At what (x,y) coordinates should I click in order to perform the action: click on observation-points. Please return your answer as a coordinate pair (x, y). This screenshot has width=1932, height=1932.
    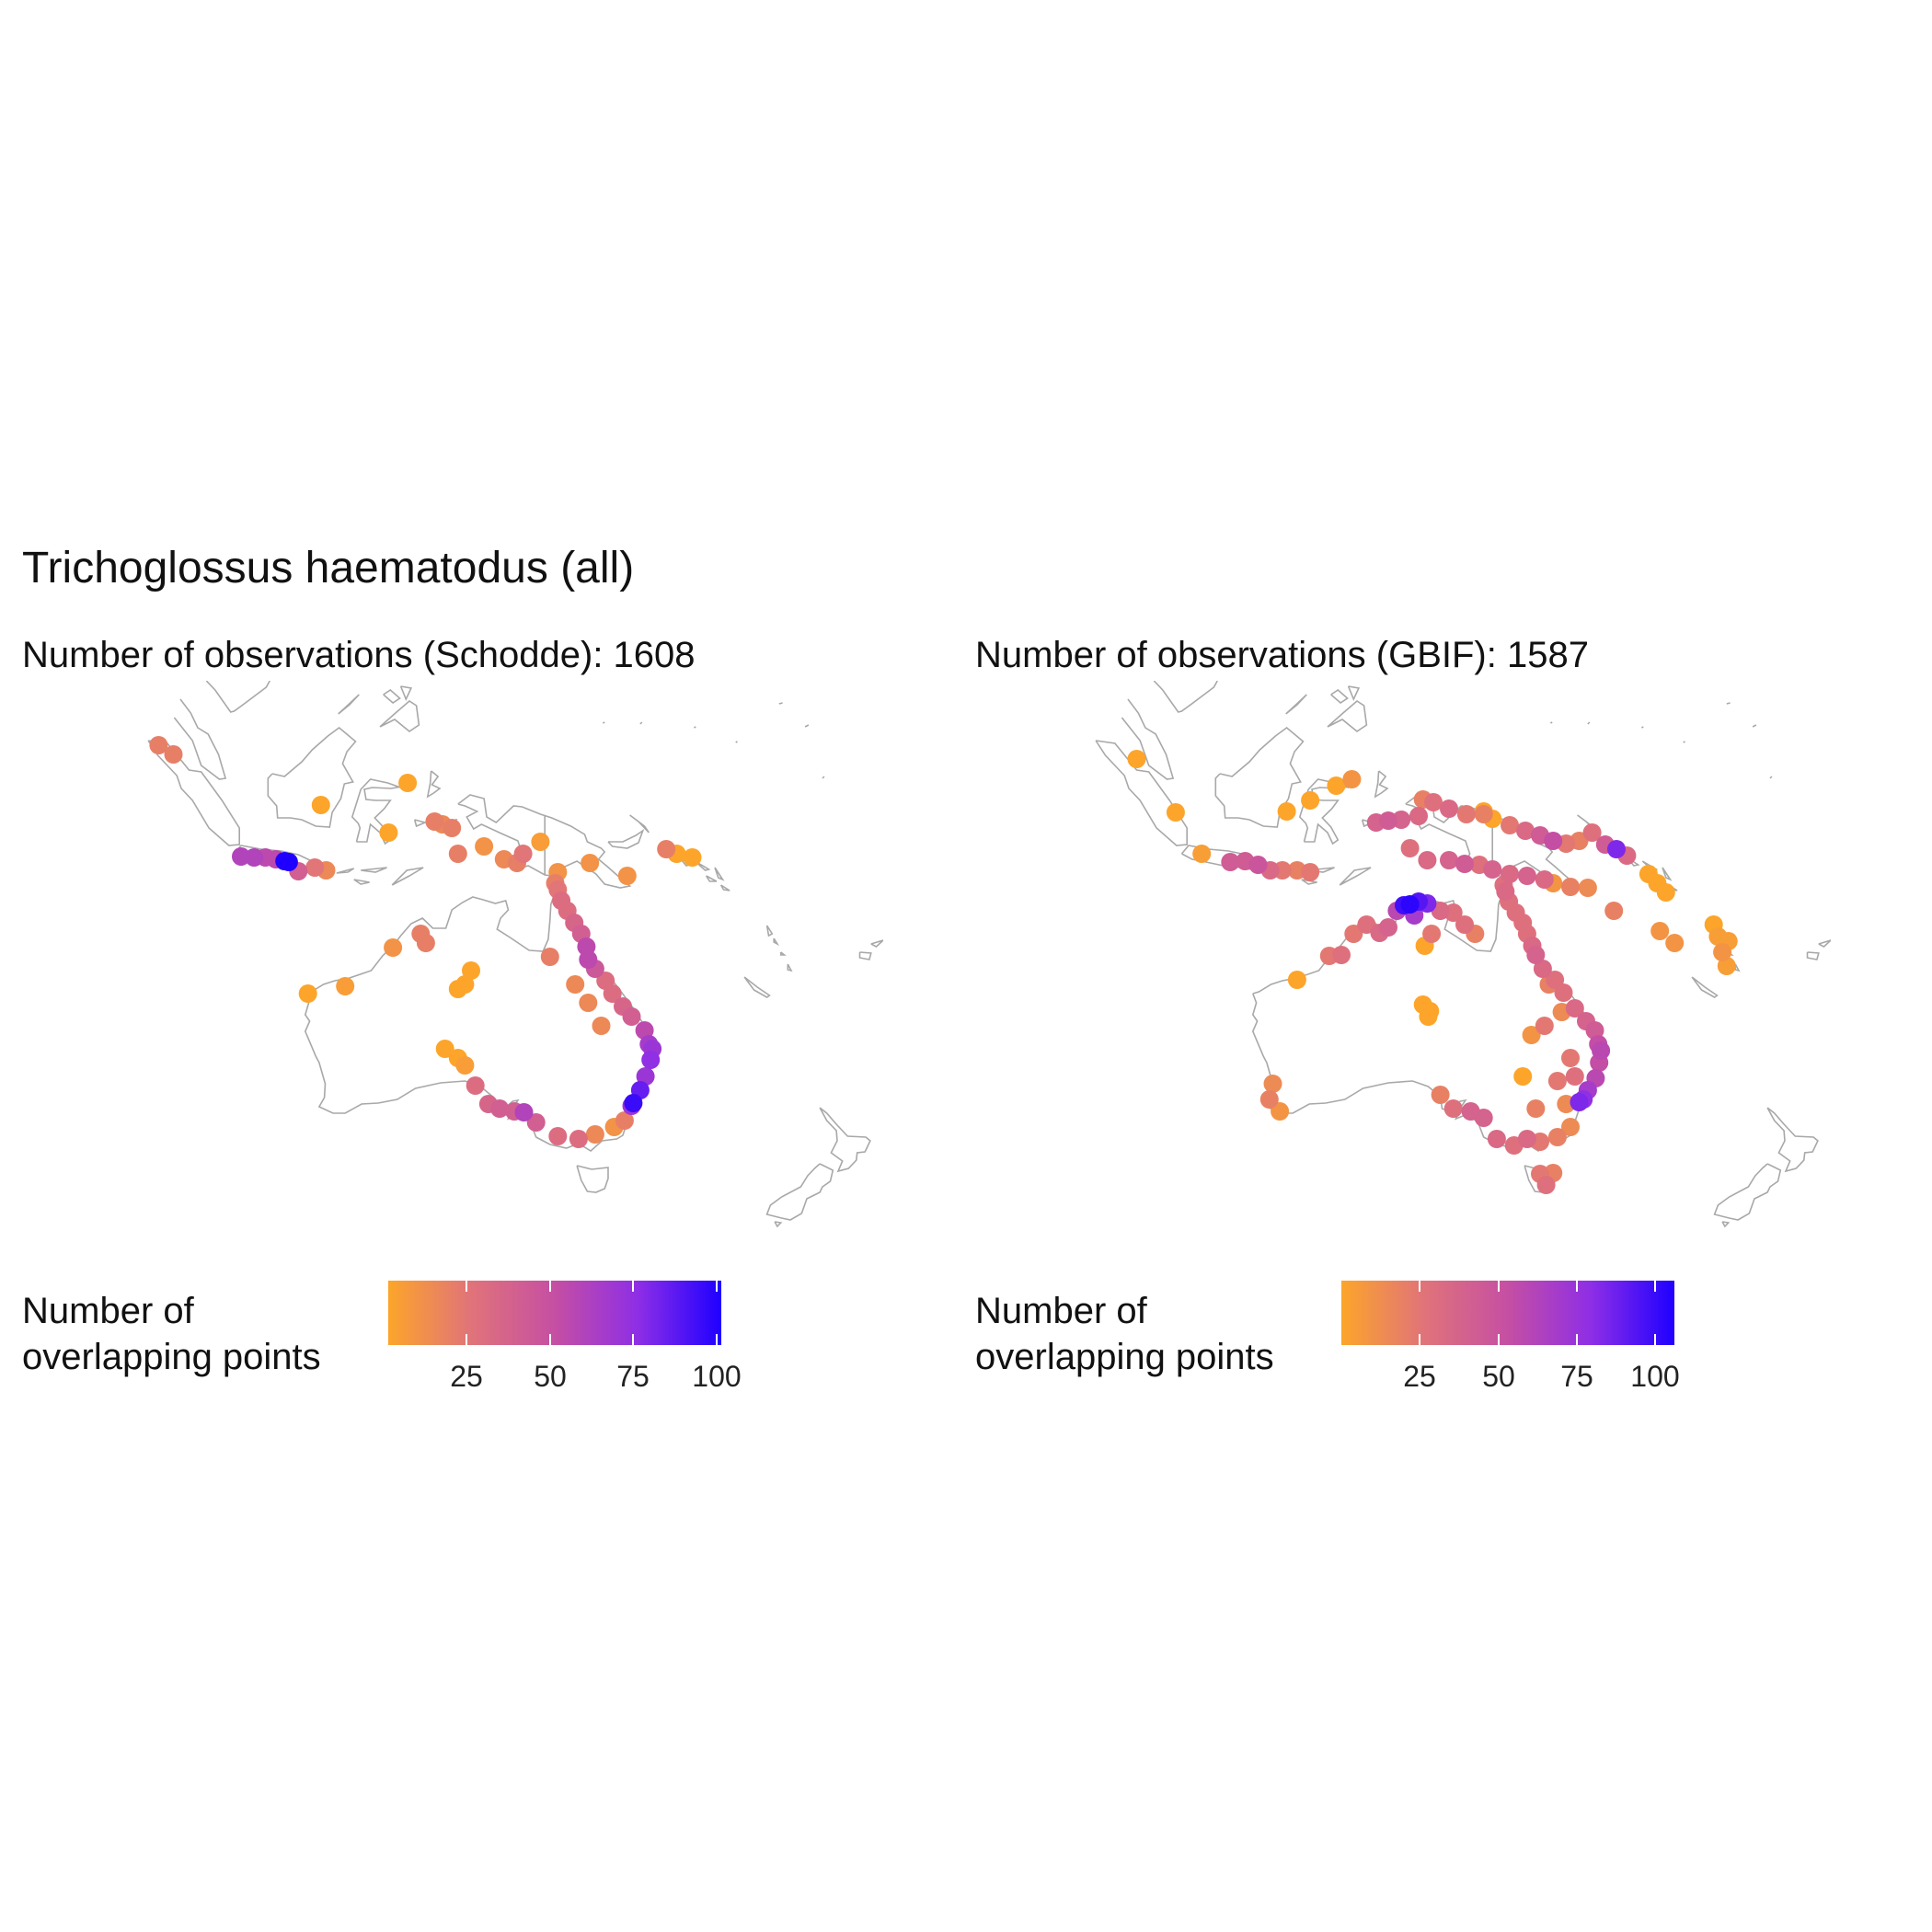
    Looking at the image, I should click on (425, 942).